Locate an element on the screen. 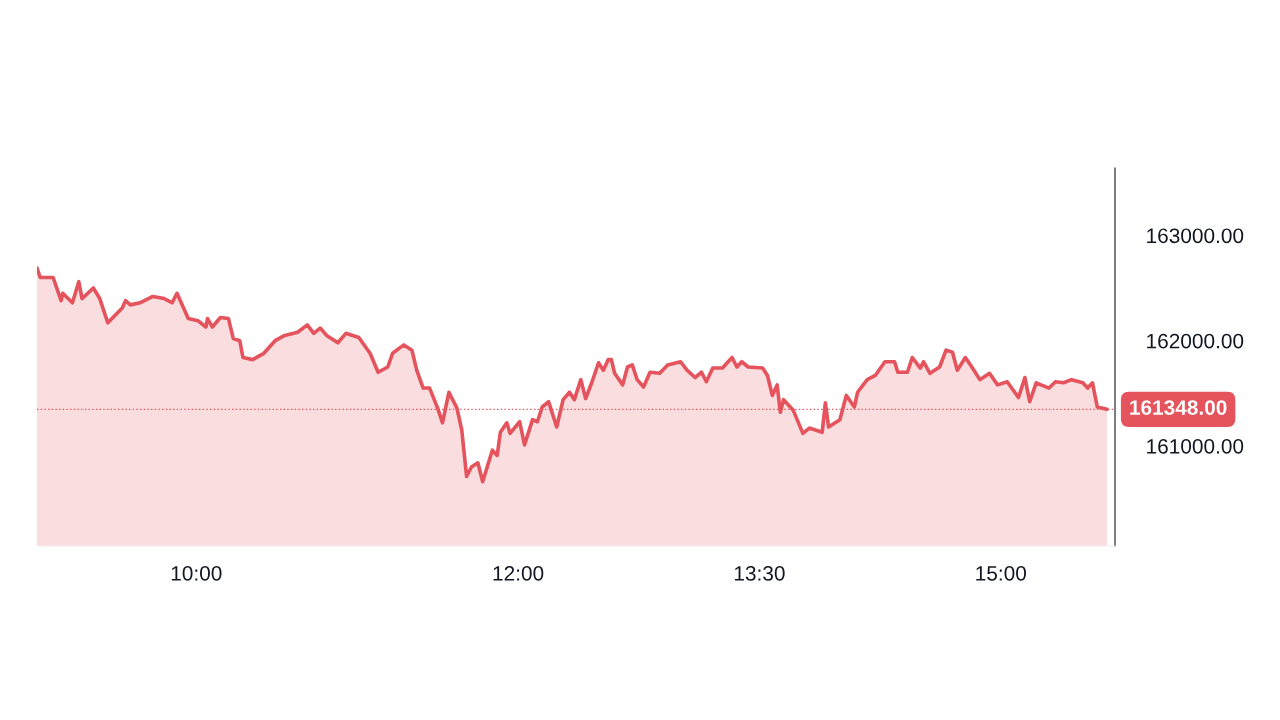 This screenshot has width=1280, height=720. ref-line-label: 161348.00 is located at coordinates (1178, 407).